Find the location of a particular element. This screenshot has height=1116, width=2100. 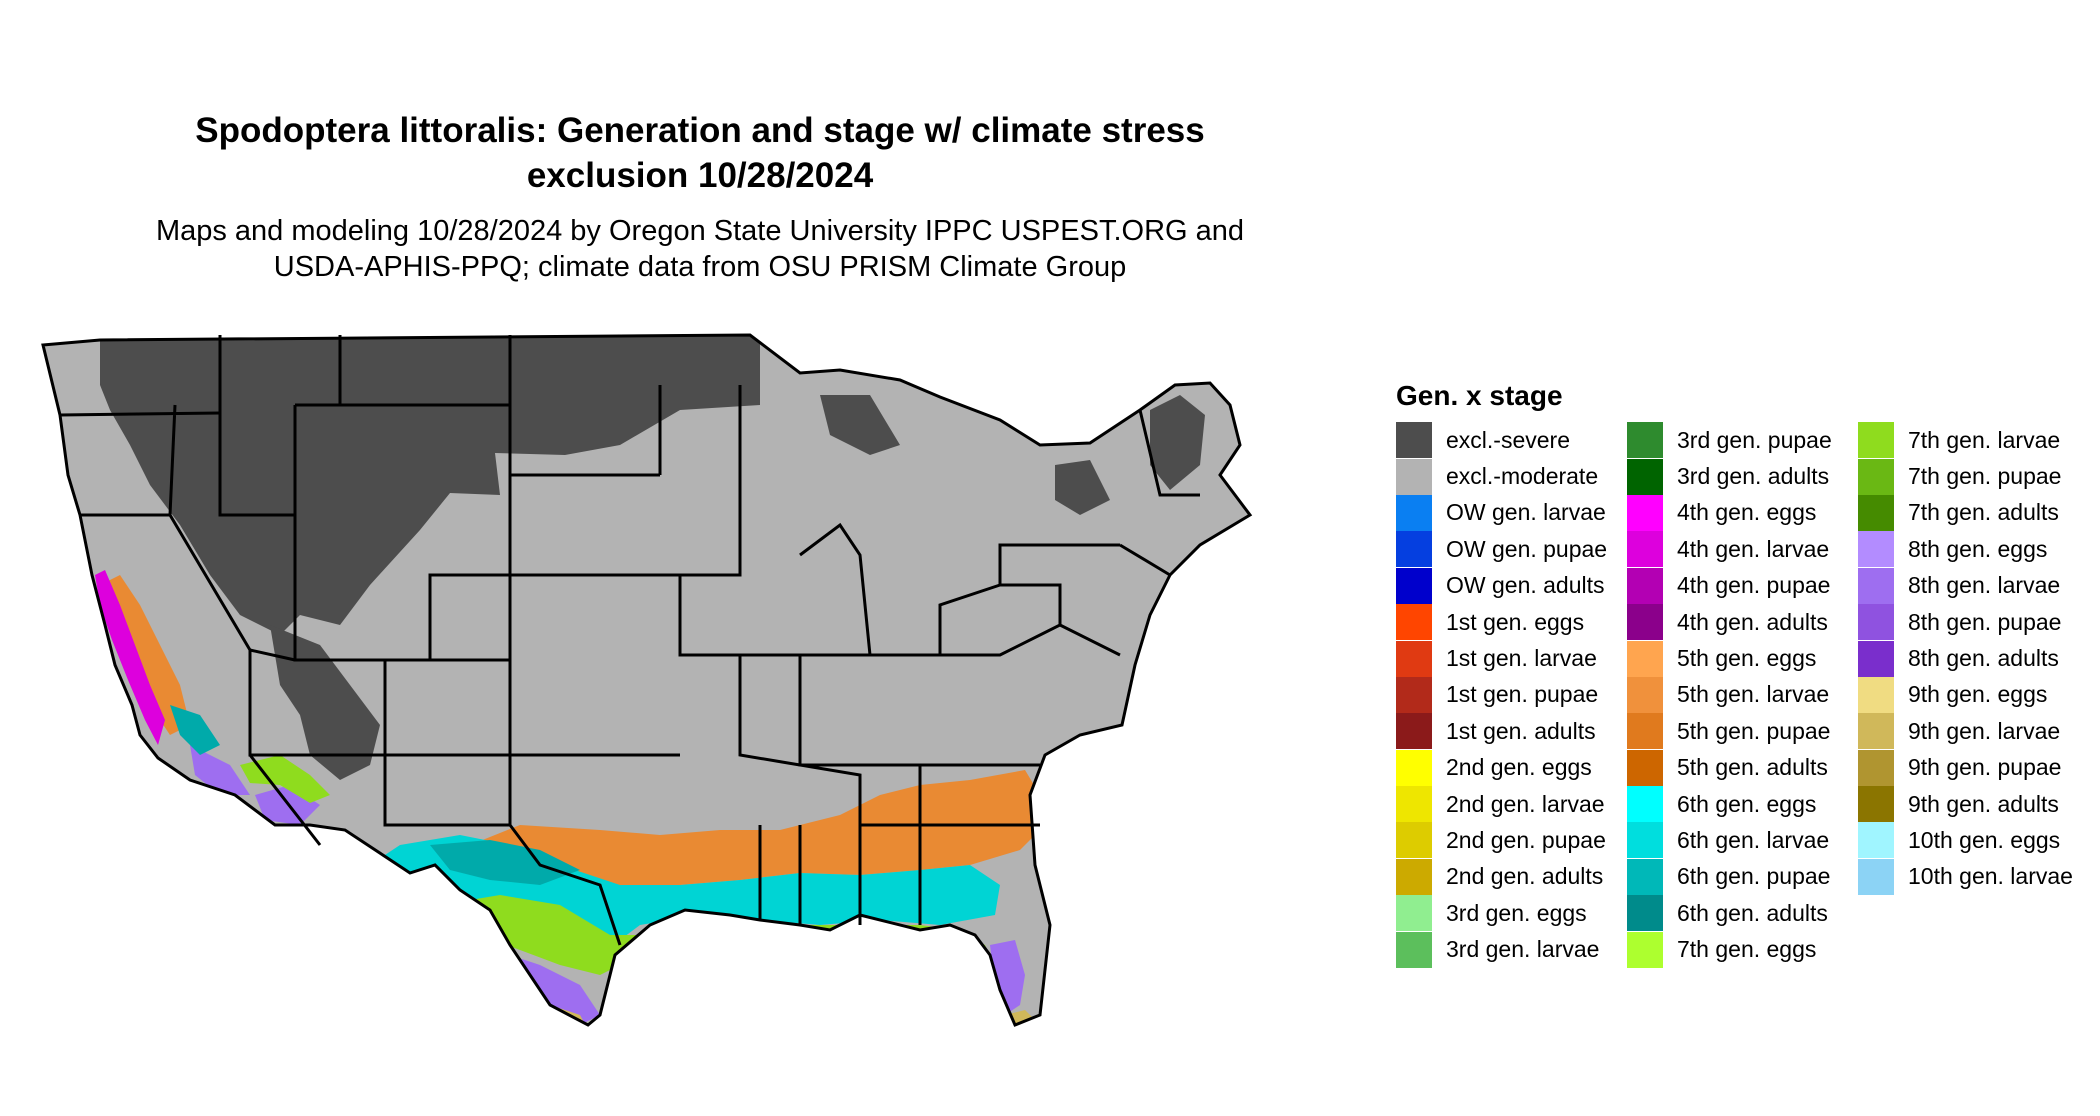

legend-label: 10th gen. eggs is located at coordinates (1984, 839).